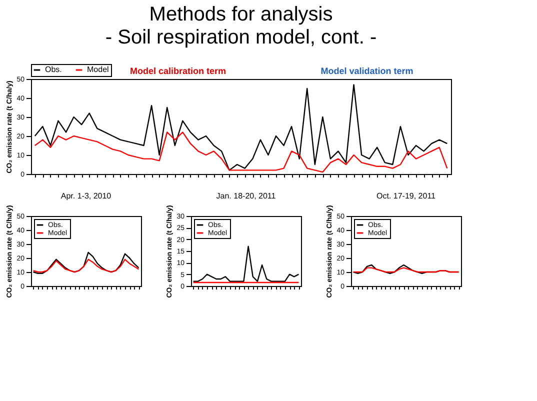  I want to click on legend-label: Obs., so click(53, 69).